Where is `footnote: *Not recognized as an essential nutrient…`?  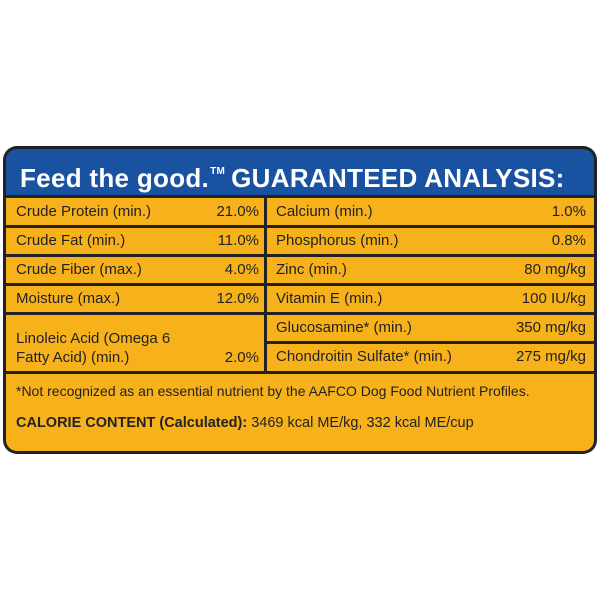
footnote: *Not recognized as an essential nutrient… is located at coordinates (273, 391).